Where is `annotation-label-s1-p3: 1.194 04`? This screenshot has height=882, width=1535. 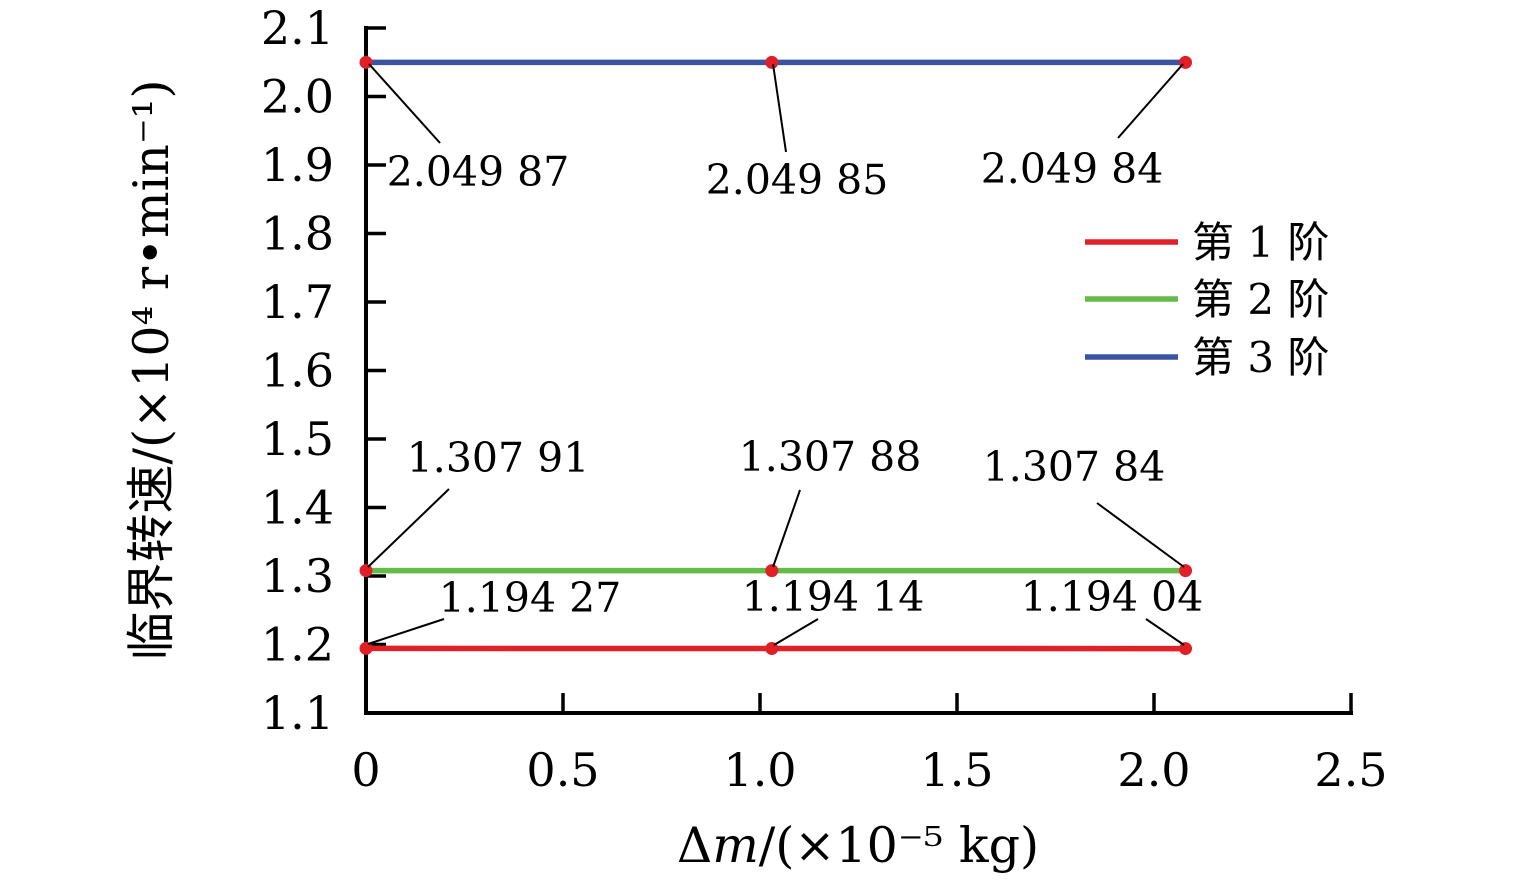 annotation-label-s1-p3: 1.194 04 is located at coordinates (1112, 597).